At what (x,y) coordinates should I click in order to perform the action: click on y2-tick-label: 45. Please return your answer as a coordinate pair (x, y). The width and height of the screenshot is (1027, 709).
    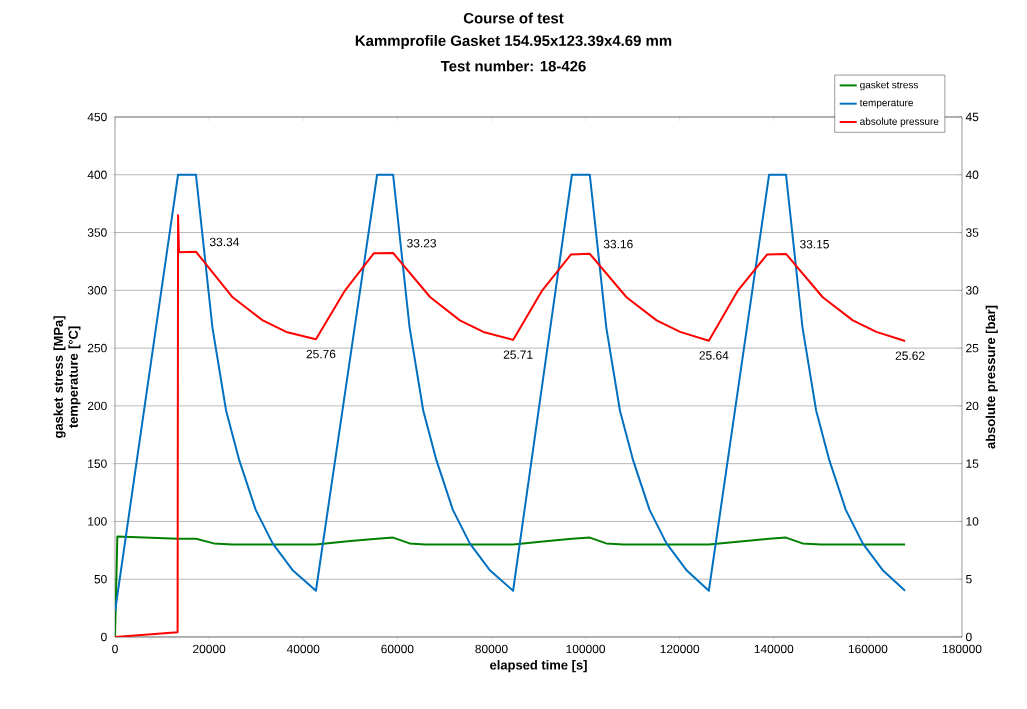
    Looking at the image, I should click on (972, 117).